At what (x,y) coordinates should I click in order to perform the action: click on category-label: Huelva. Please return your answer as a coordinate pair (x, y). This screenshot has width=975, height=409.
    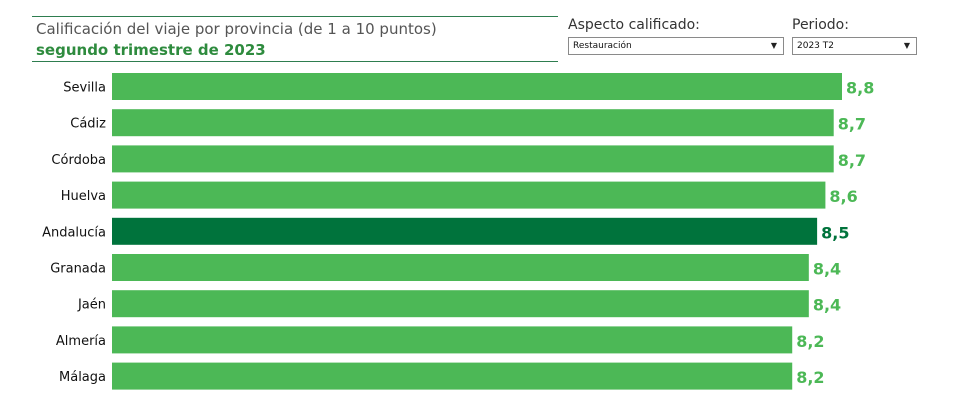
    Looking at the image, I should click on (83, 196).